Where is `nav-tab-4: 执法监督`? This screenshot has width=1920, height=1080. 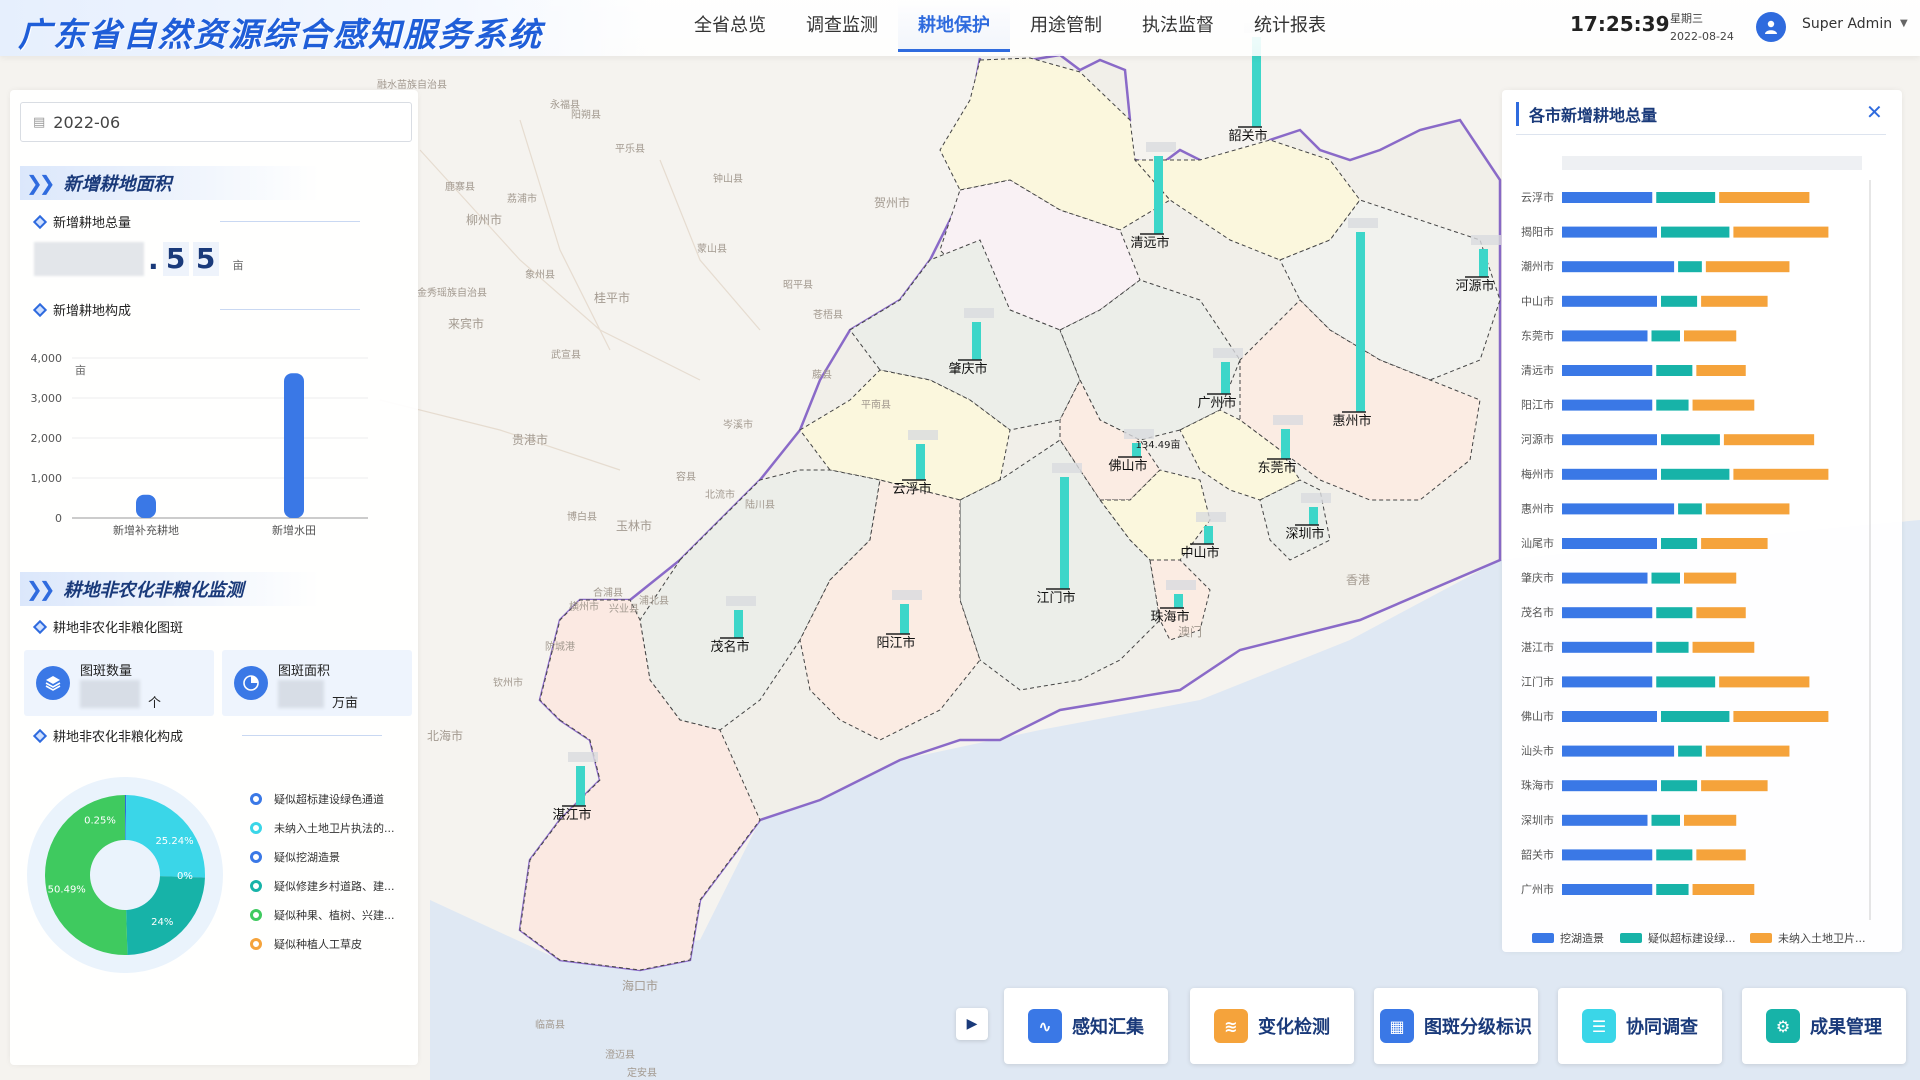
nav-tab-4: 执法监督 is located at coordinates (1178, 25).